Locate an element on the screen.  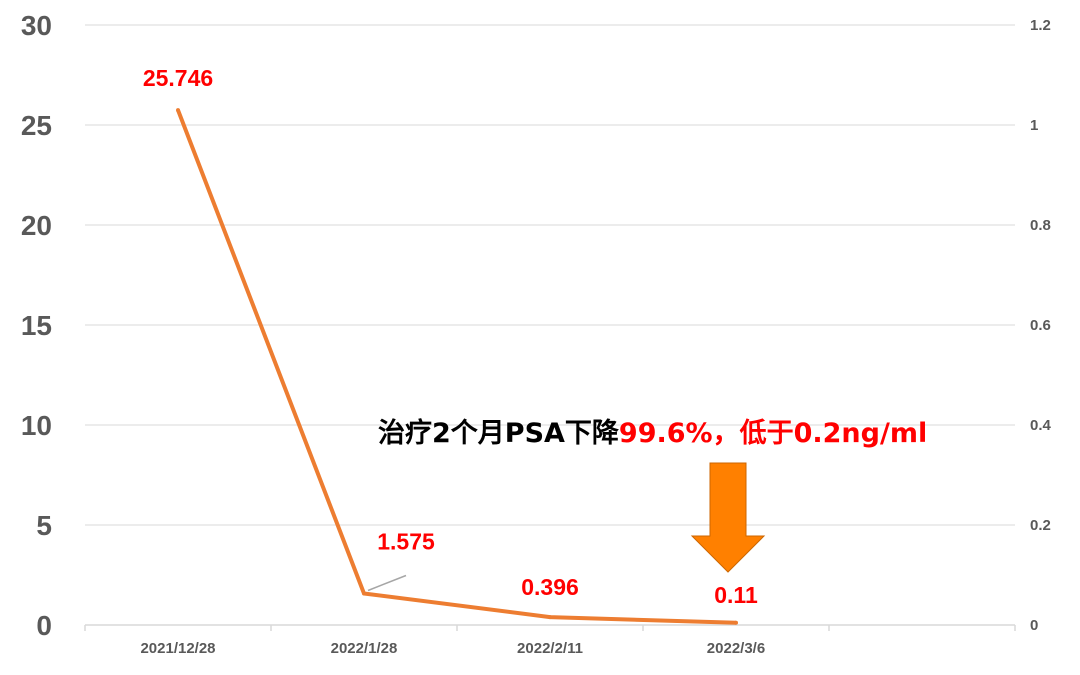
y-tick-label: 0 is located at coordinates (44, 625).